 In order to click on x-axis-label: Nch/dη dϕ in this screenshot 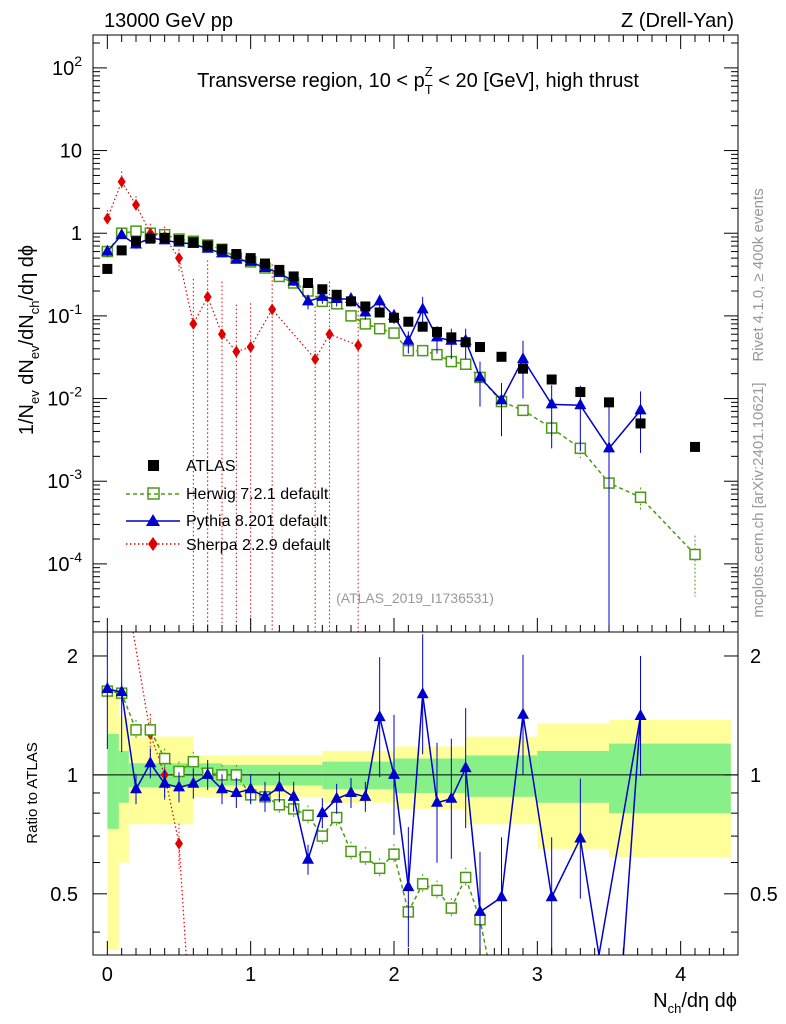, I will do `click(695, 1003)`.